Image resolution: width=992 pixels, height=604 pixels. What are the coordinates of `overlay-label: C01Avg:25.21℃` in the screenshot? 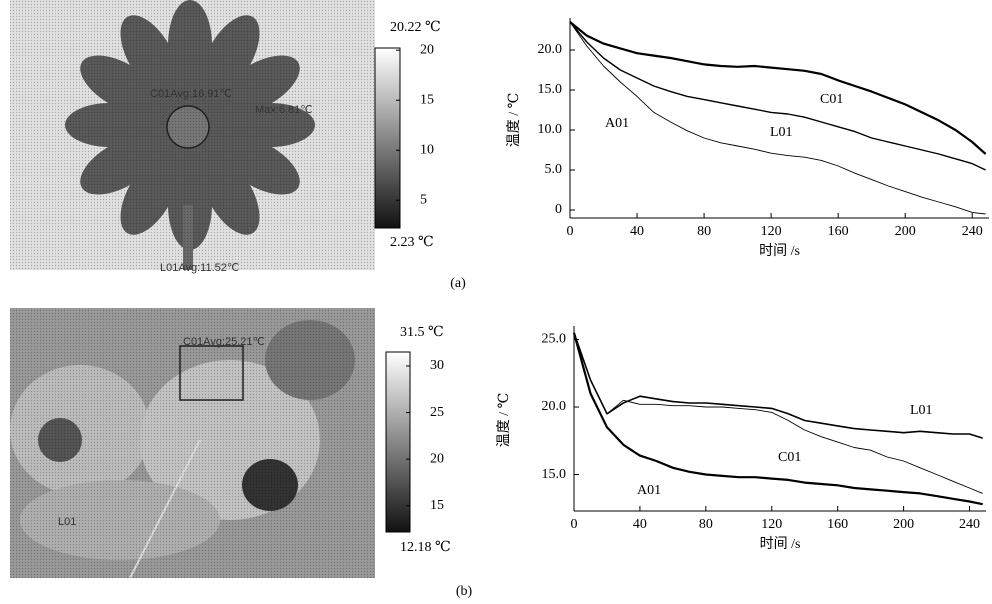 It's located at (224, 342).